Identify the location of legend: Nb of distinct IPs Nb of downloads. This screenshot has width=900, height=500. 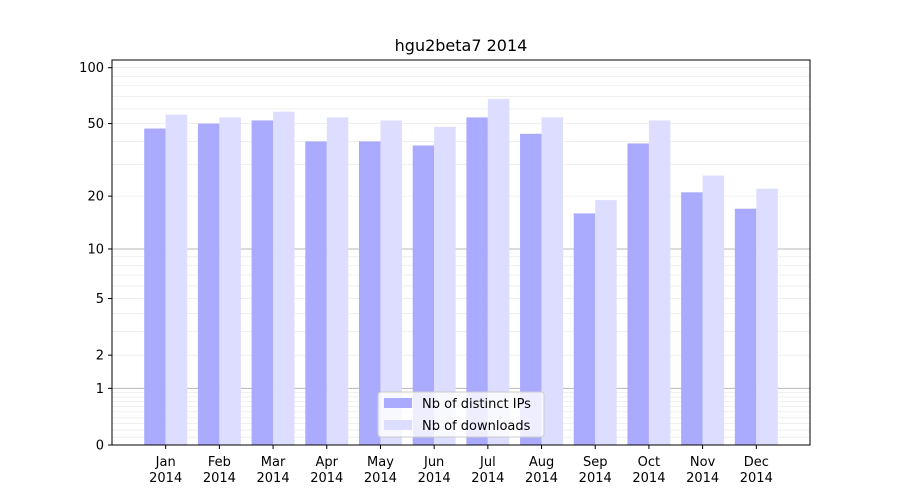
(461, 414).